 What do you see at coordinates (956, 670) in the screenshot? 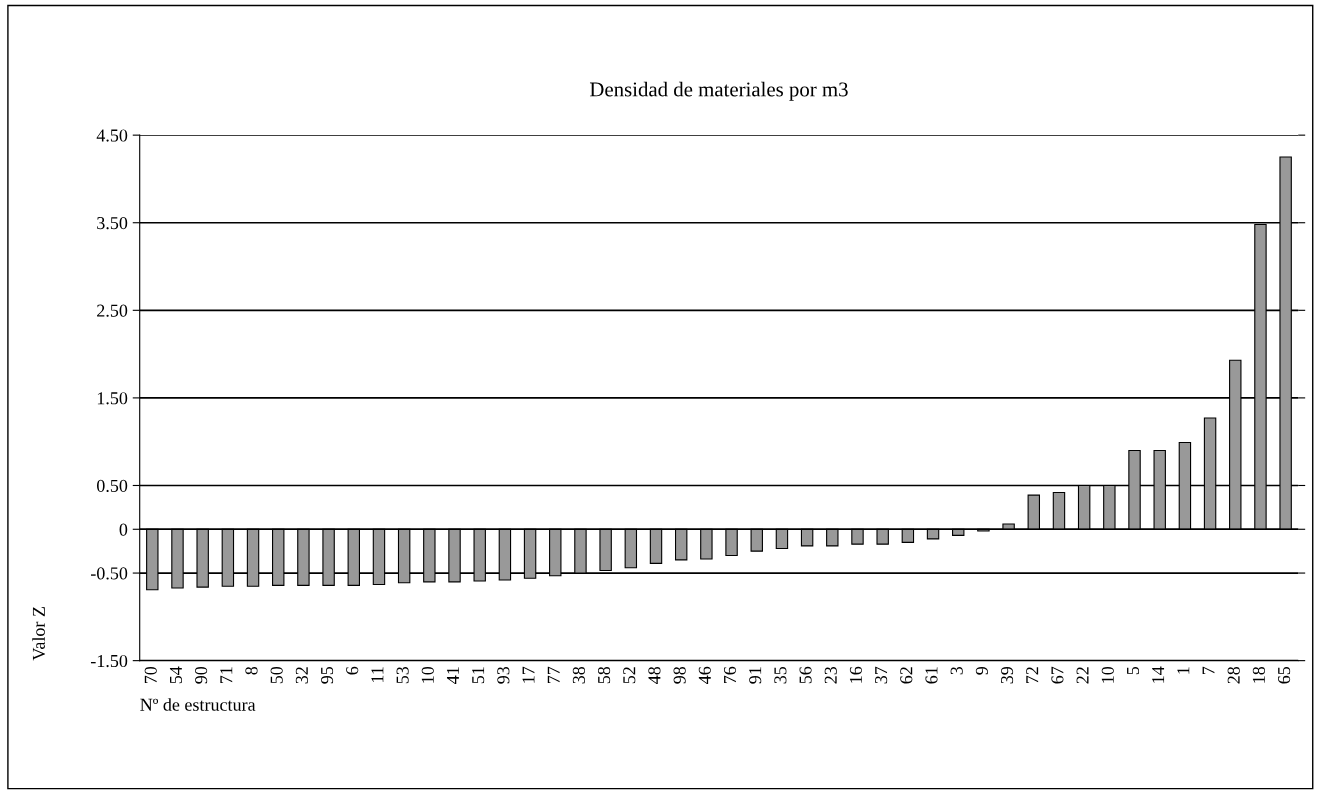
I see `x-tick-label: 3` at bounding box center [956, 670].